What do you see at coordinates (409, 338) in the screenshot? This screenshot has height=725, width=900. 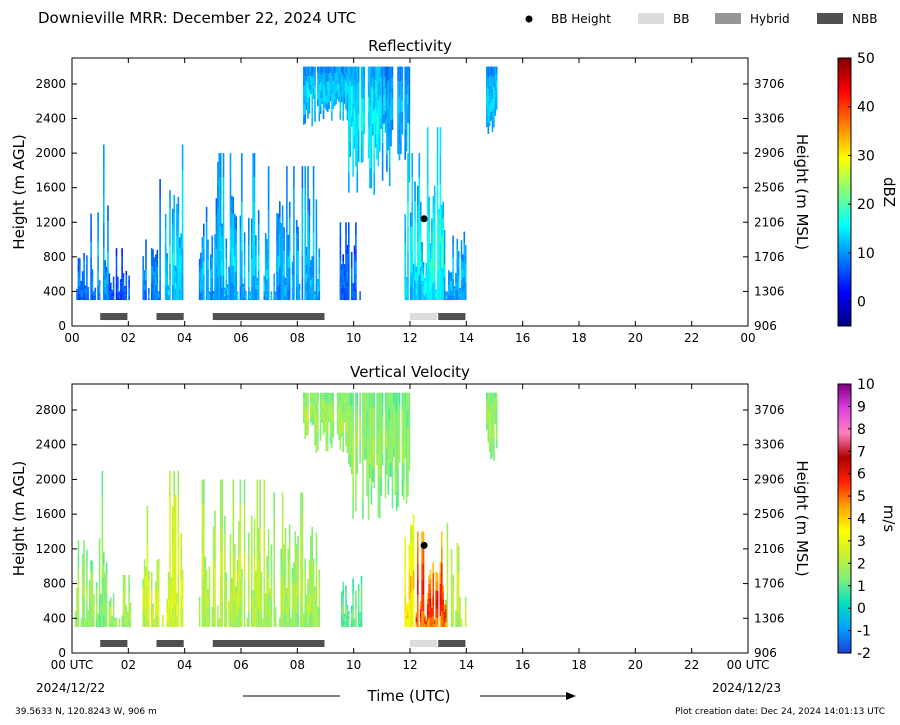 I see `x-tick-label: 12` at bounding box center [409, 338].